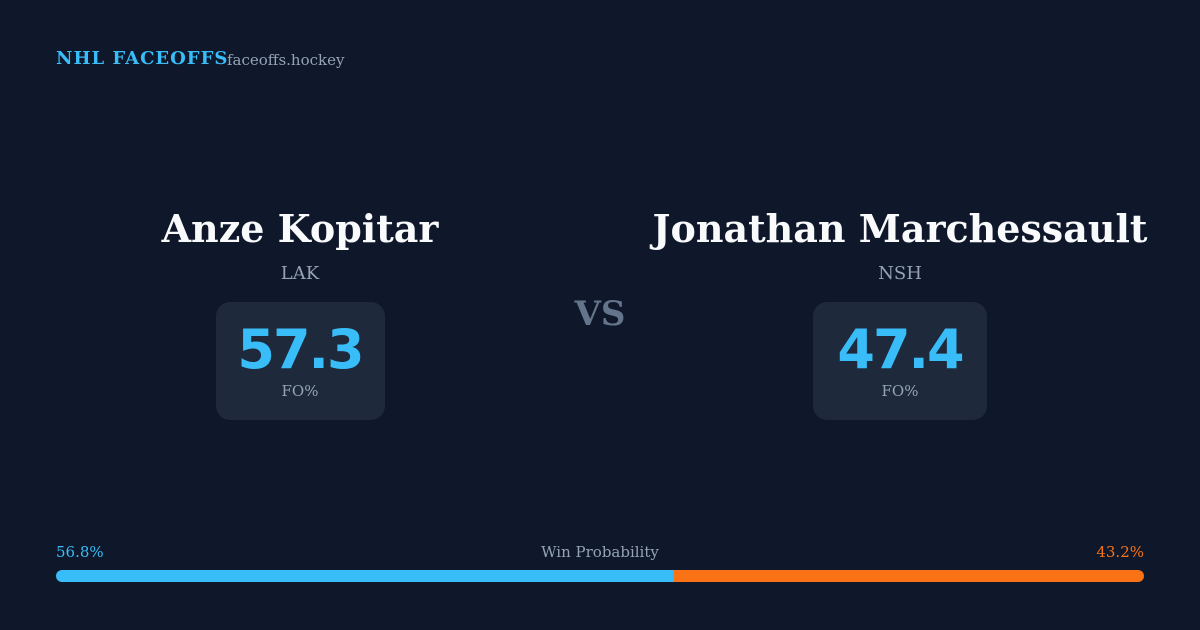 This screenshot has height=630, width=1200. I want to click on site-name: faceoffs.hockey, so click(286, 60).